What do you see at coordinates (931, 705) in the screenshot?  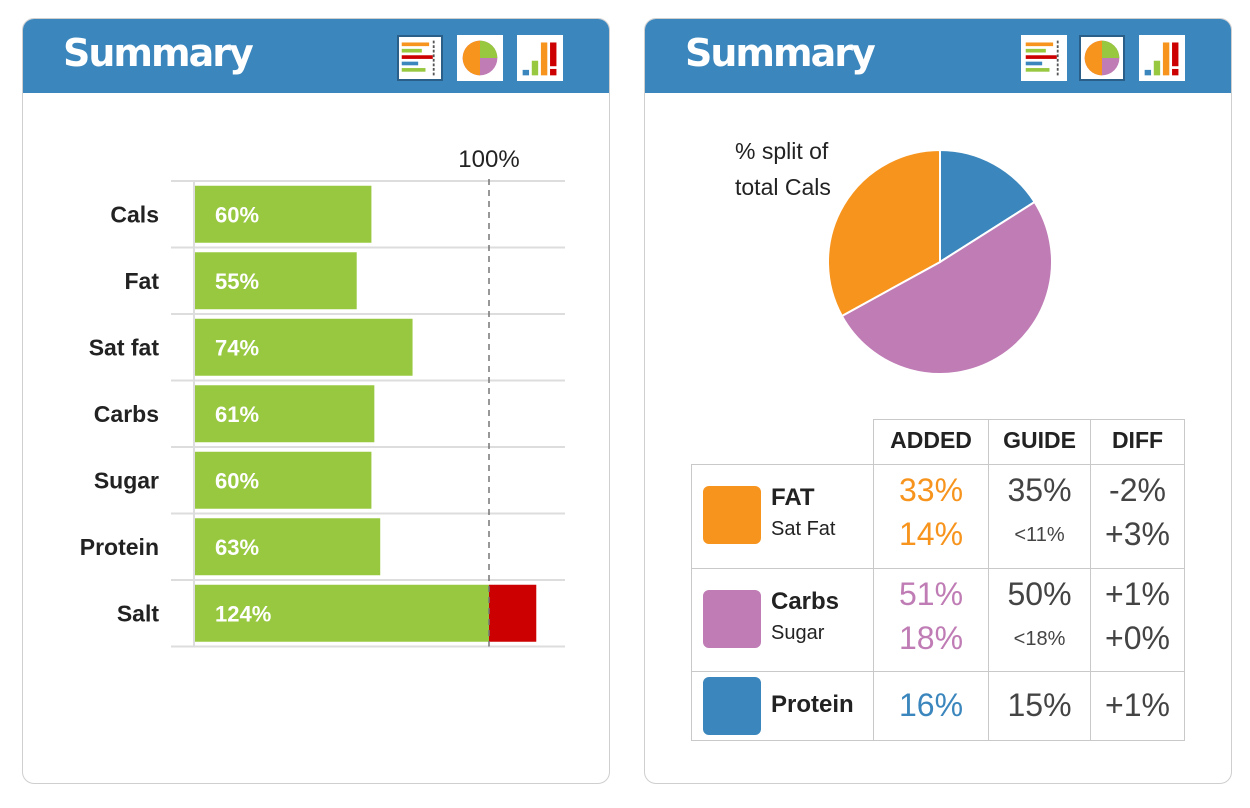 I see `added-value: 16%` at bounding box center [931, 705].